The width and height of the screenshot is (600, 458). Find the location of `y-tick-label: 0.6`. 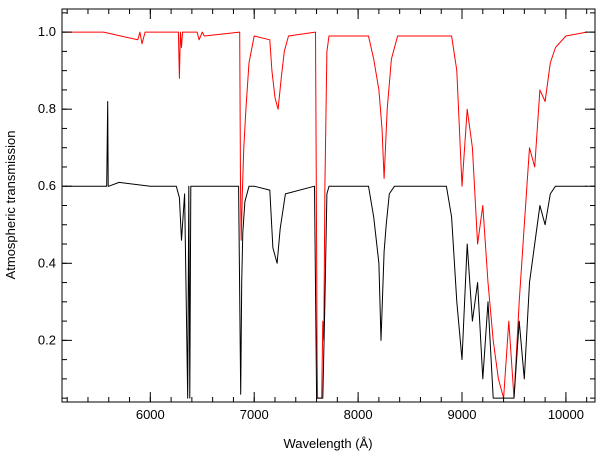

y-tick-label: 0.6 is located at coordinates (47, 185).